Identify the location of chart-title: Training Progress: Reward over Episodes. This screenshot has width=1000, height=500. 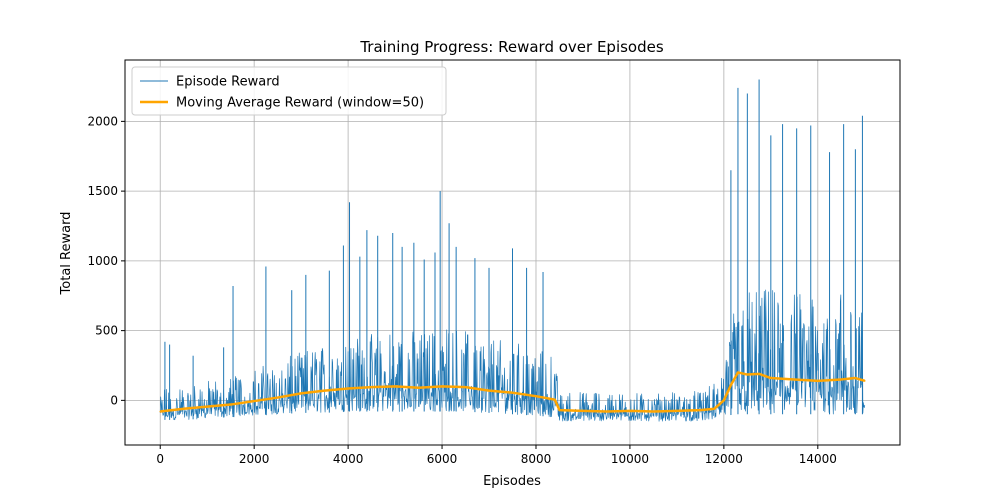
(511, 47).